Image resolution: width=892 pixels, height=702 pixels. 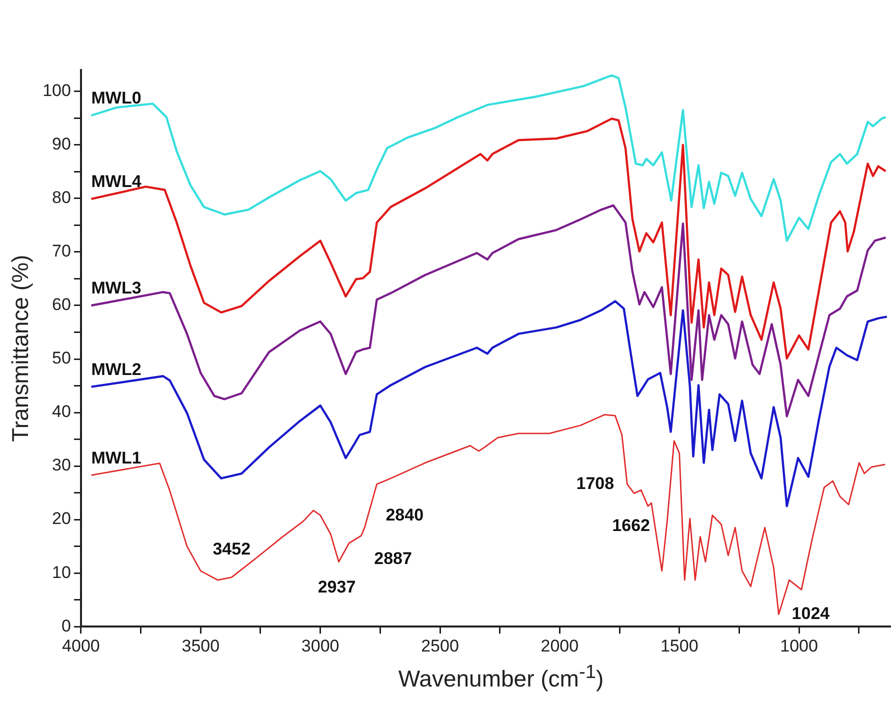 I want to click on x-tick-label: 3500, so click(x=201, y=646).